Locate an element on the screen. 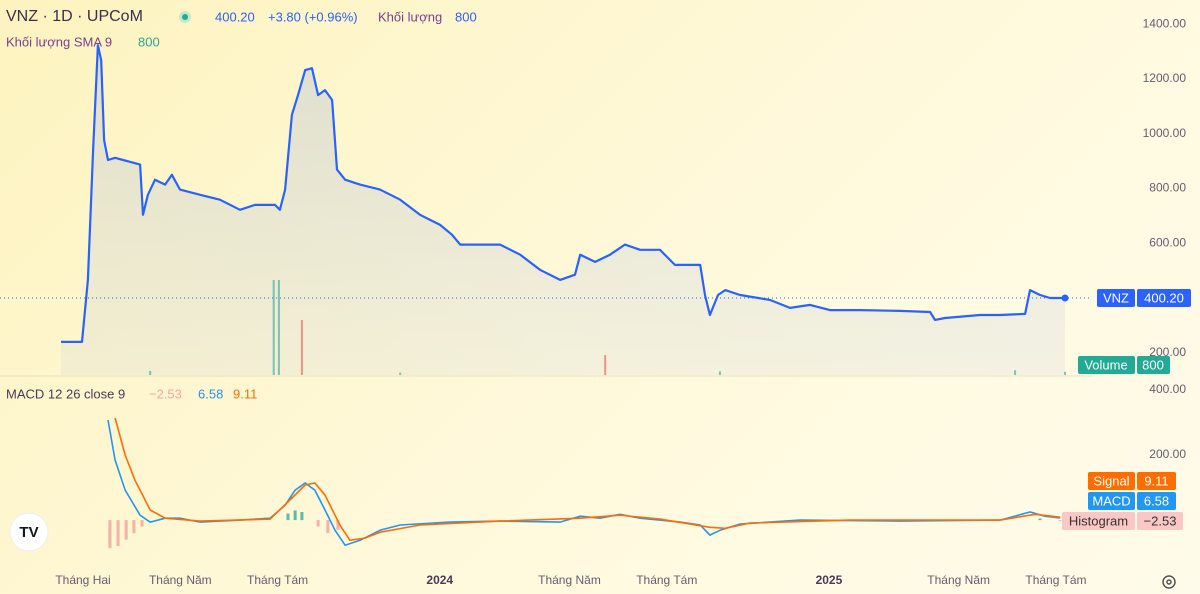 The width and height of the screenshot is (1200, 594). y-tick-label: 1000.00 is located at coordinates (1165, 133).